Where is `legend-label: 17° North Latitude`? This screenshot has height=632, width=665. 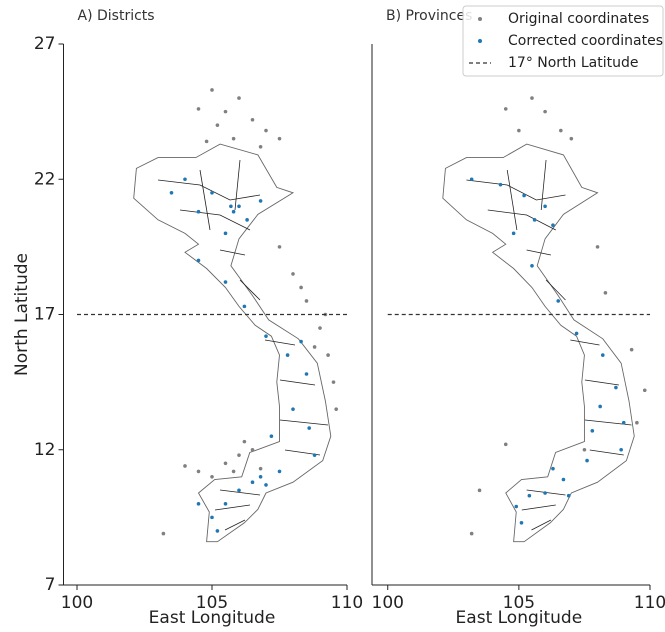 legend-label: 17° North Latitude is located at coordinates (573, 63).